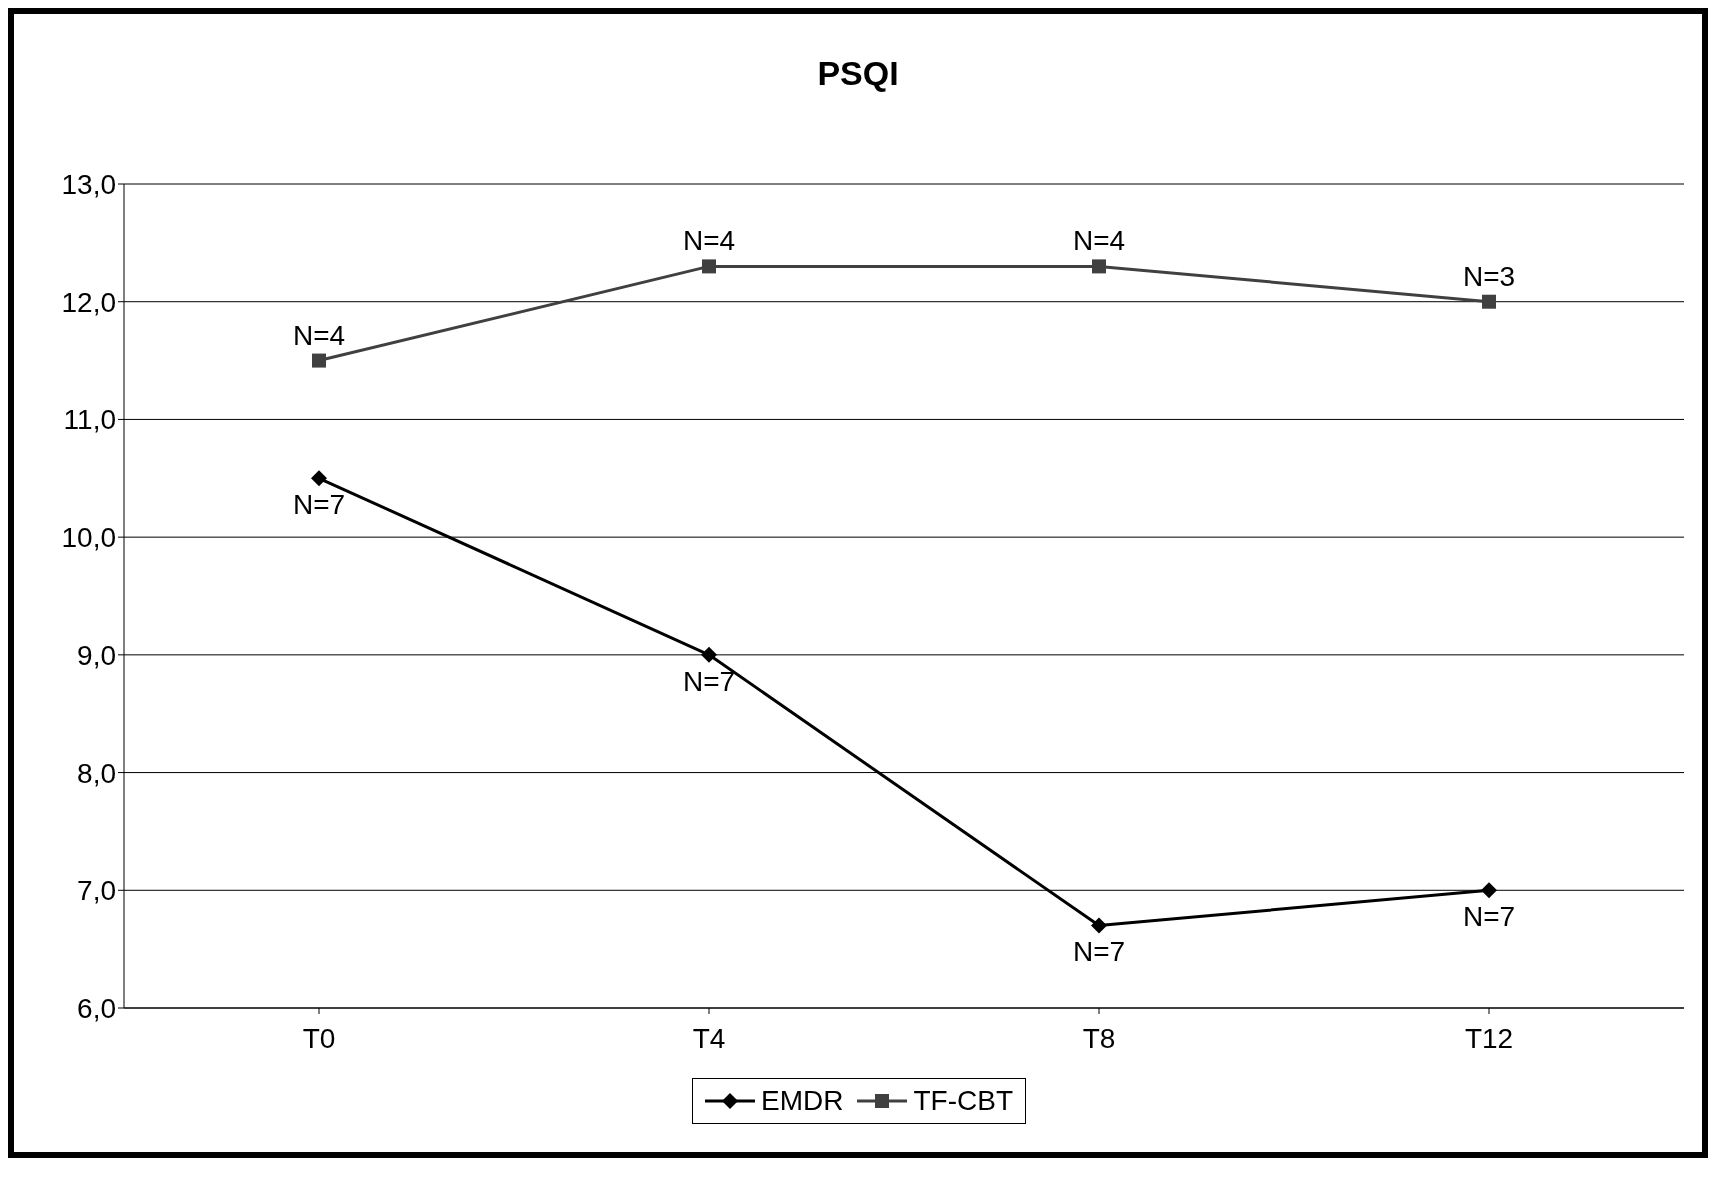  What do you see at coordinates (96, 655) in the screenshot?
I see `y-tick-label: 9,0` at bounding box center [96, 655].